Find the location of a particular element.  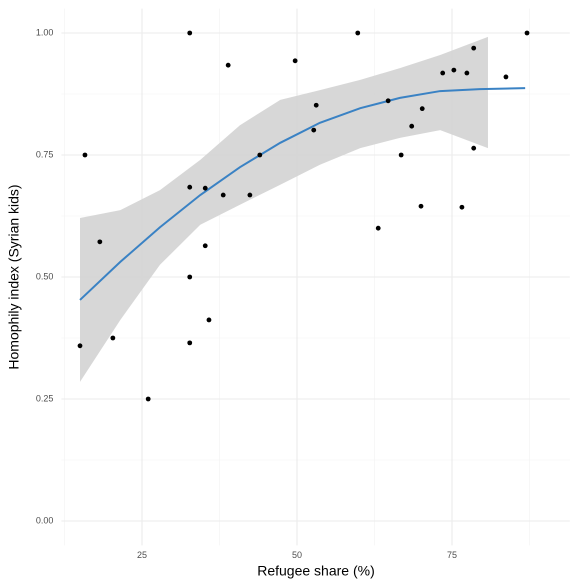

y-tick-label: 1.00 is located at coordinates (45, 32).